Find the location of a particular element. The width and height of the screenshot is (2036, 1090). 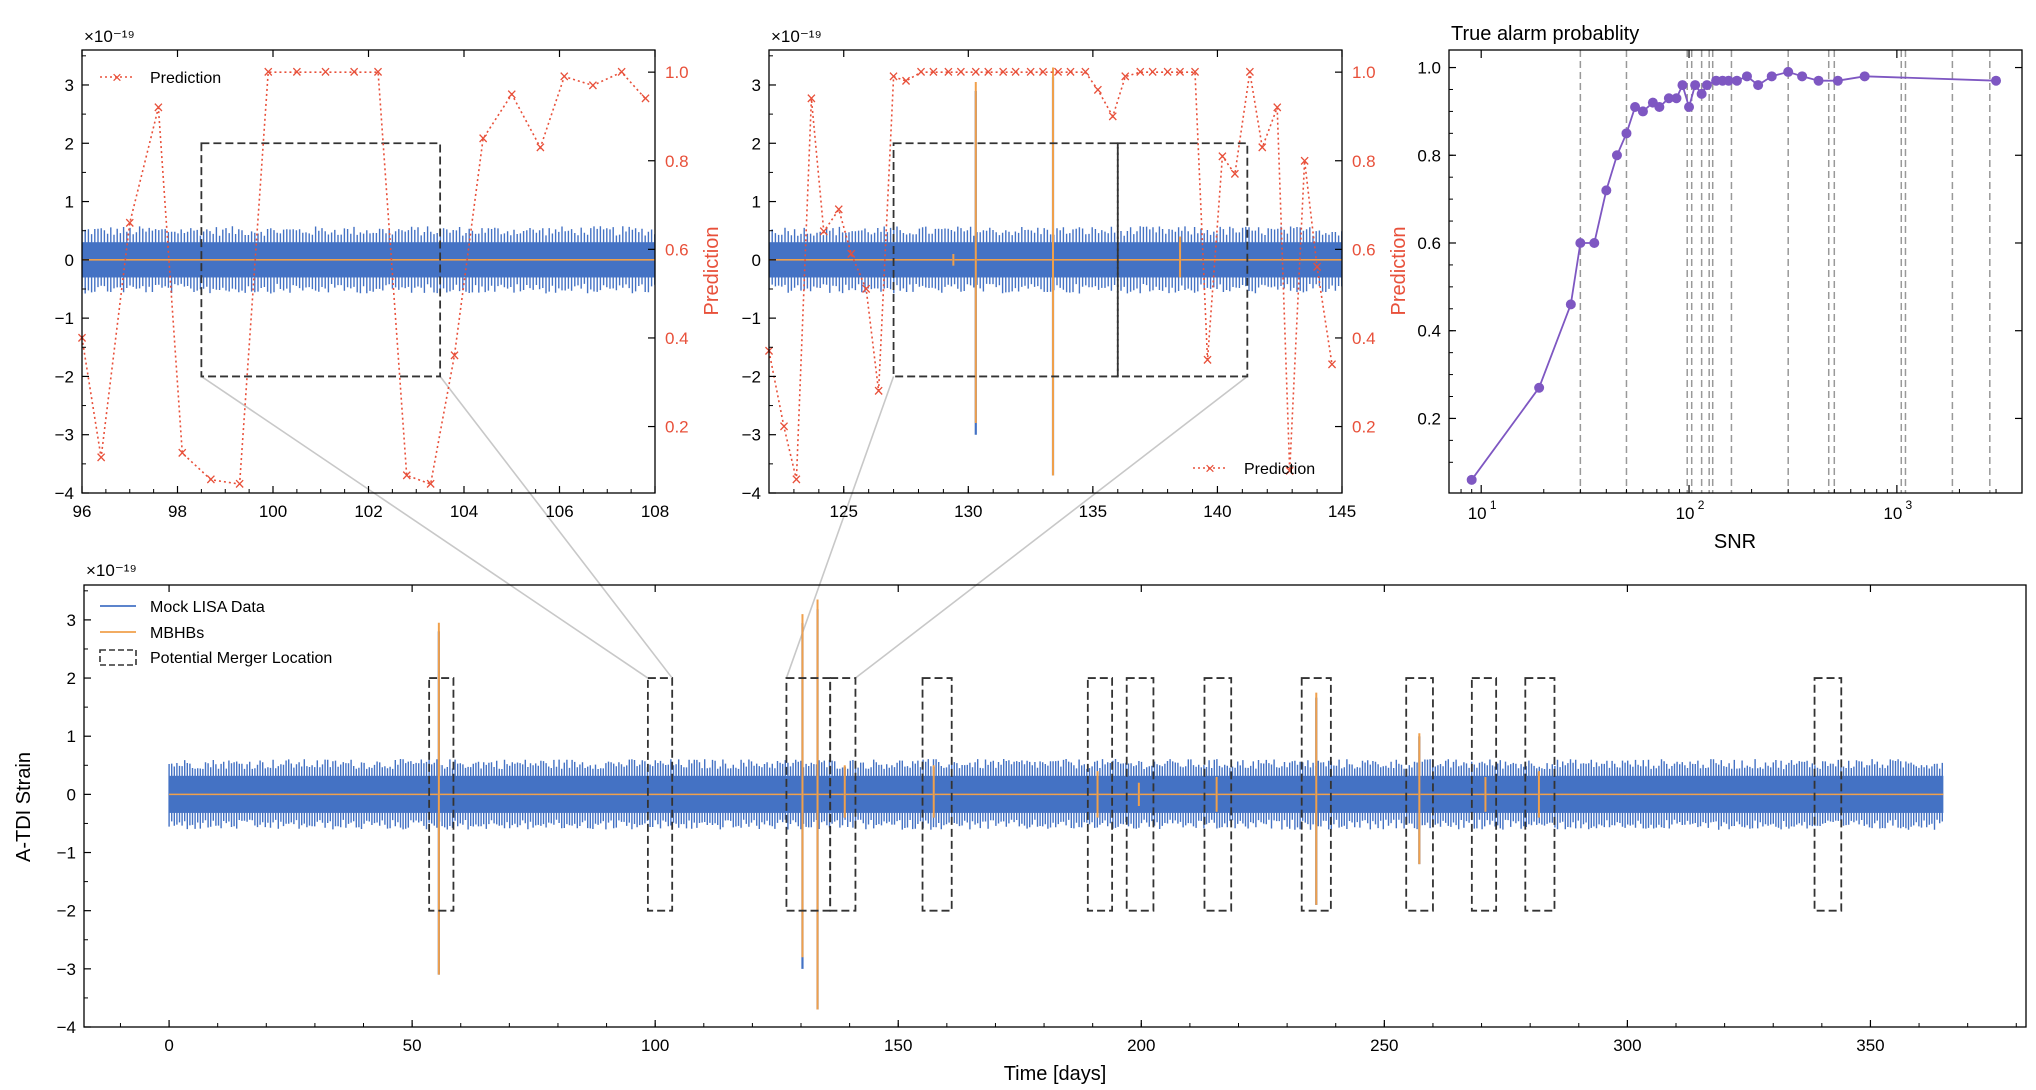

right-tick-label: 1.0 is located at coordinates (677, 72).